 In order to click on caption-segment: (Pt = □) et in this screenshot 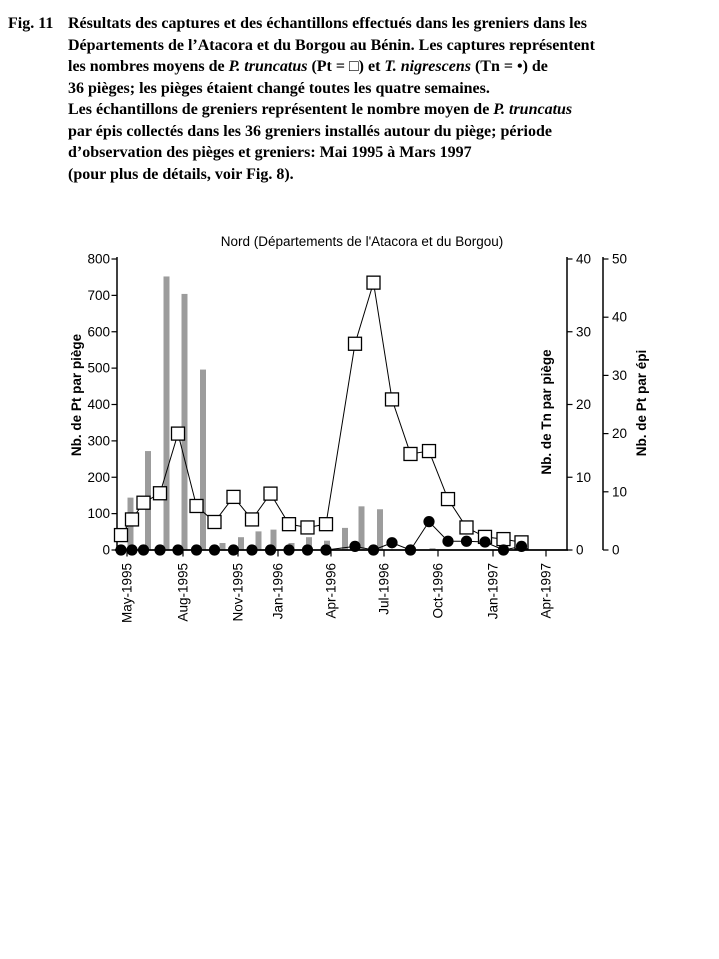, I will do `click(346, 66)`.